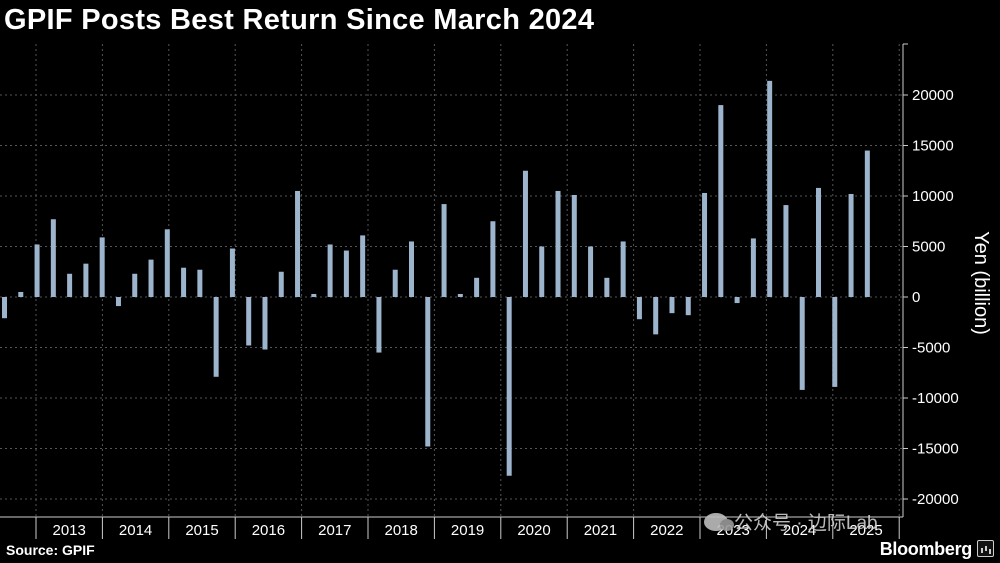 This screenshot has width=1000, height=563. Describe the element at coordinates (865, 530) in the screenshot. I see `x-tick-label: 2025` at that location.